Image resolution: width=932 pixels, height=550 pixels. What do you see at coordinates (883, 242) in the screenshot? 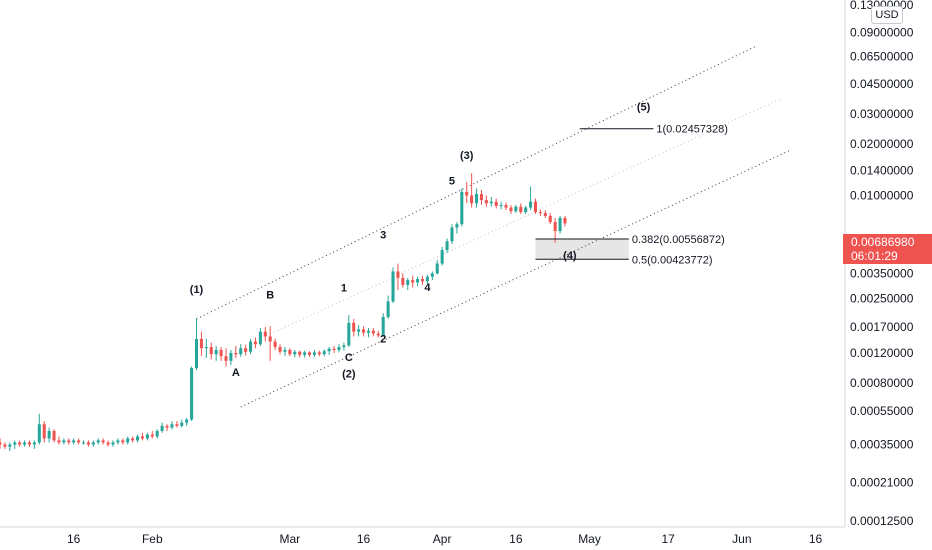
I see `current-price-value: 0.00686980` at bounding box center [883, 242].